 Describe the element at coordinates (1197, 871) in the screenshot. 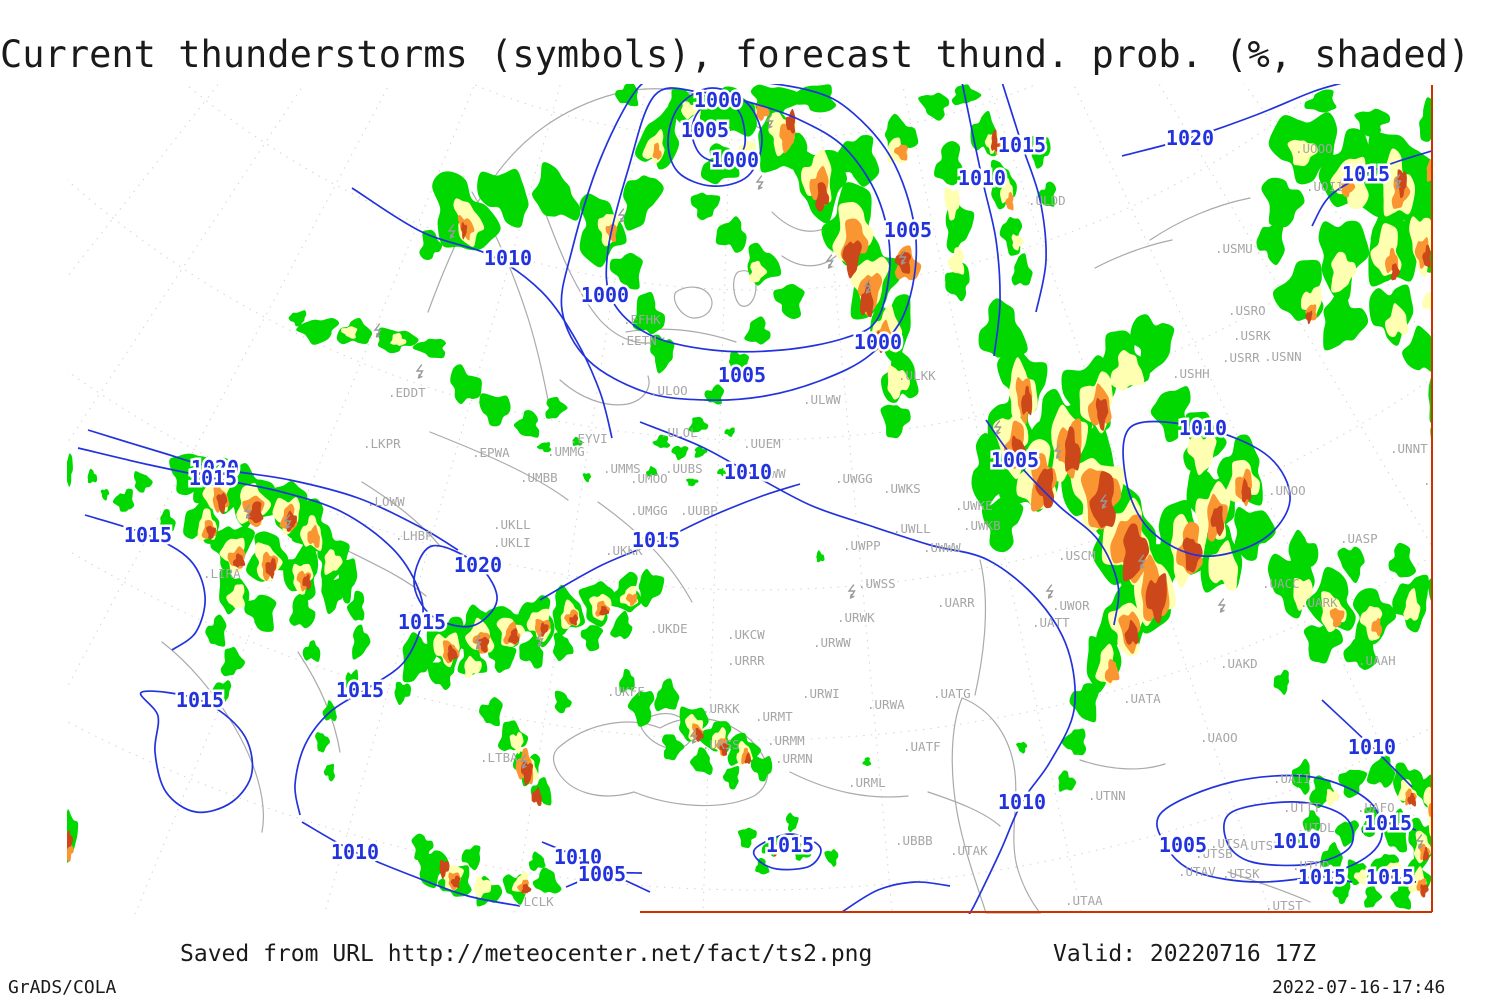

I see `station-id: .UTAV` at that location.